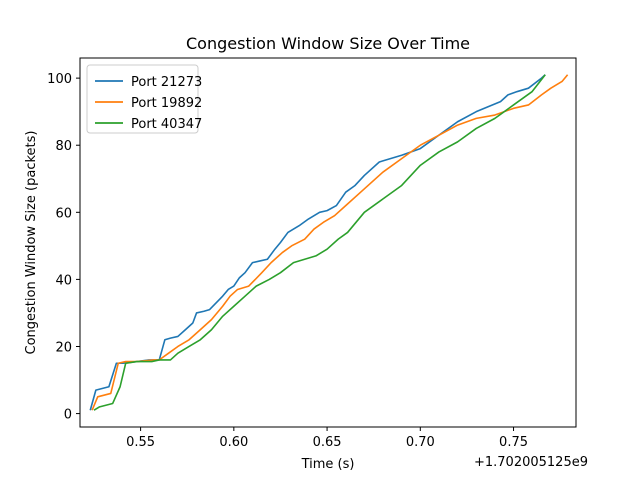 This screenshot has height=480, width=640. Describe the element at coordinates (140, 442) in the screenshot. I see `x-tick-label: 0.55` at that location.